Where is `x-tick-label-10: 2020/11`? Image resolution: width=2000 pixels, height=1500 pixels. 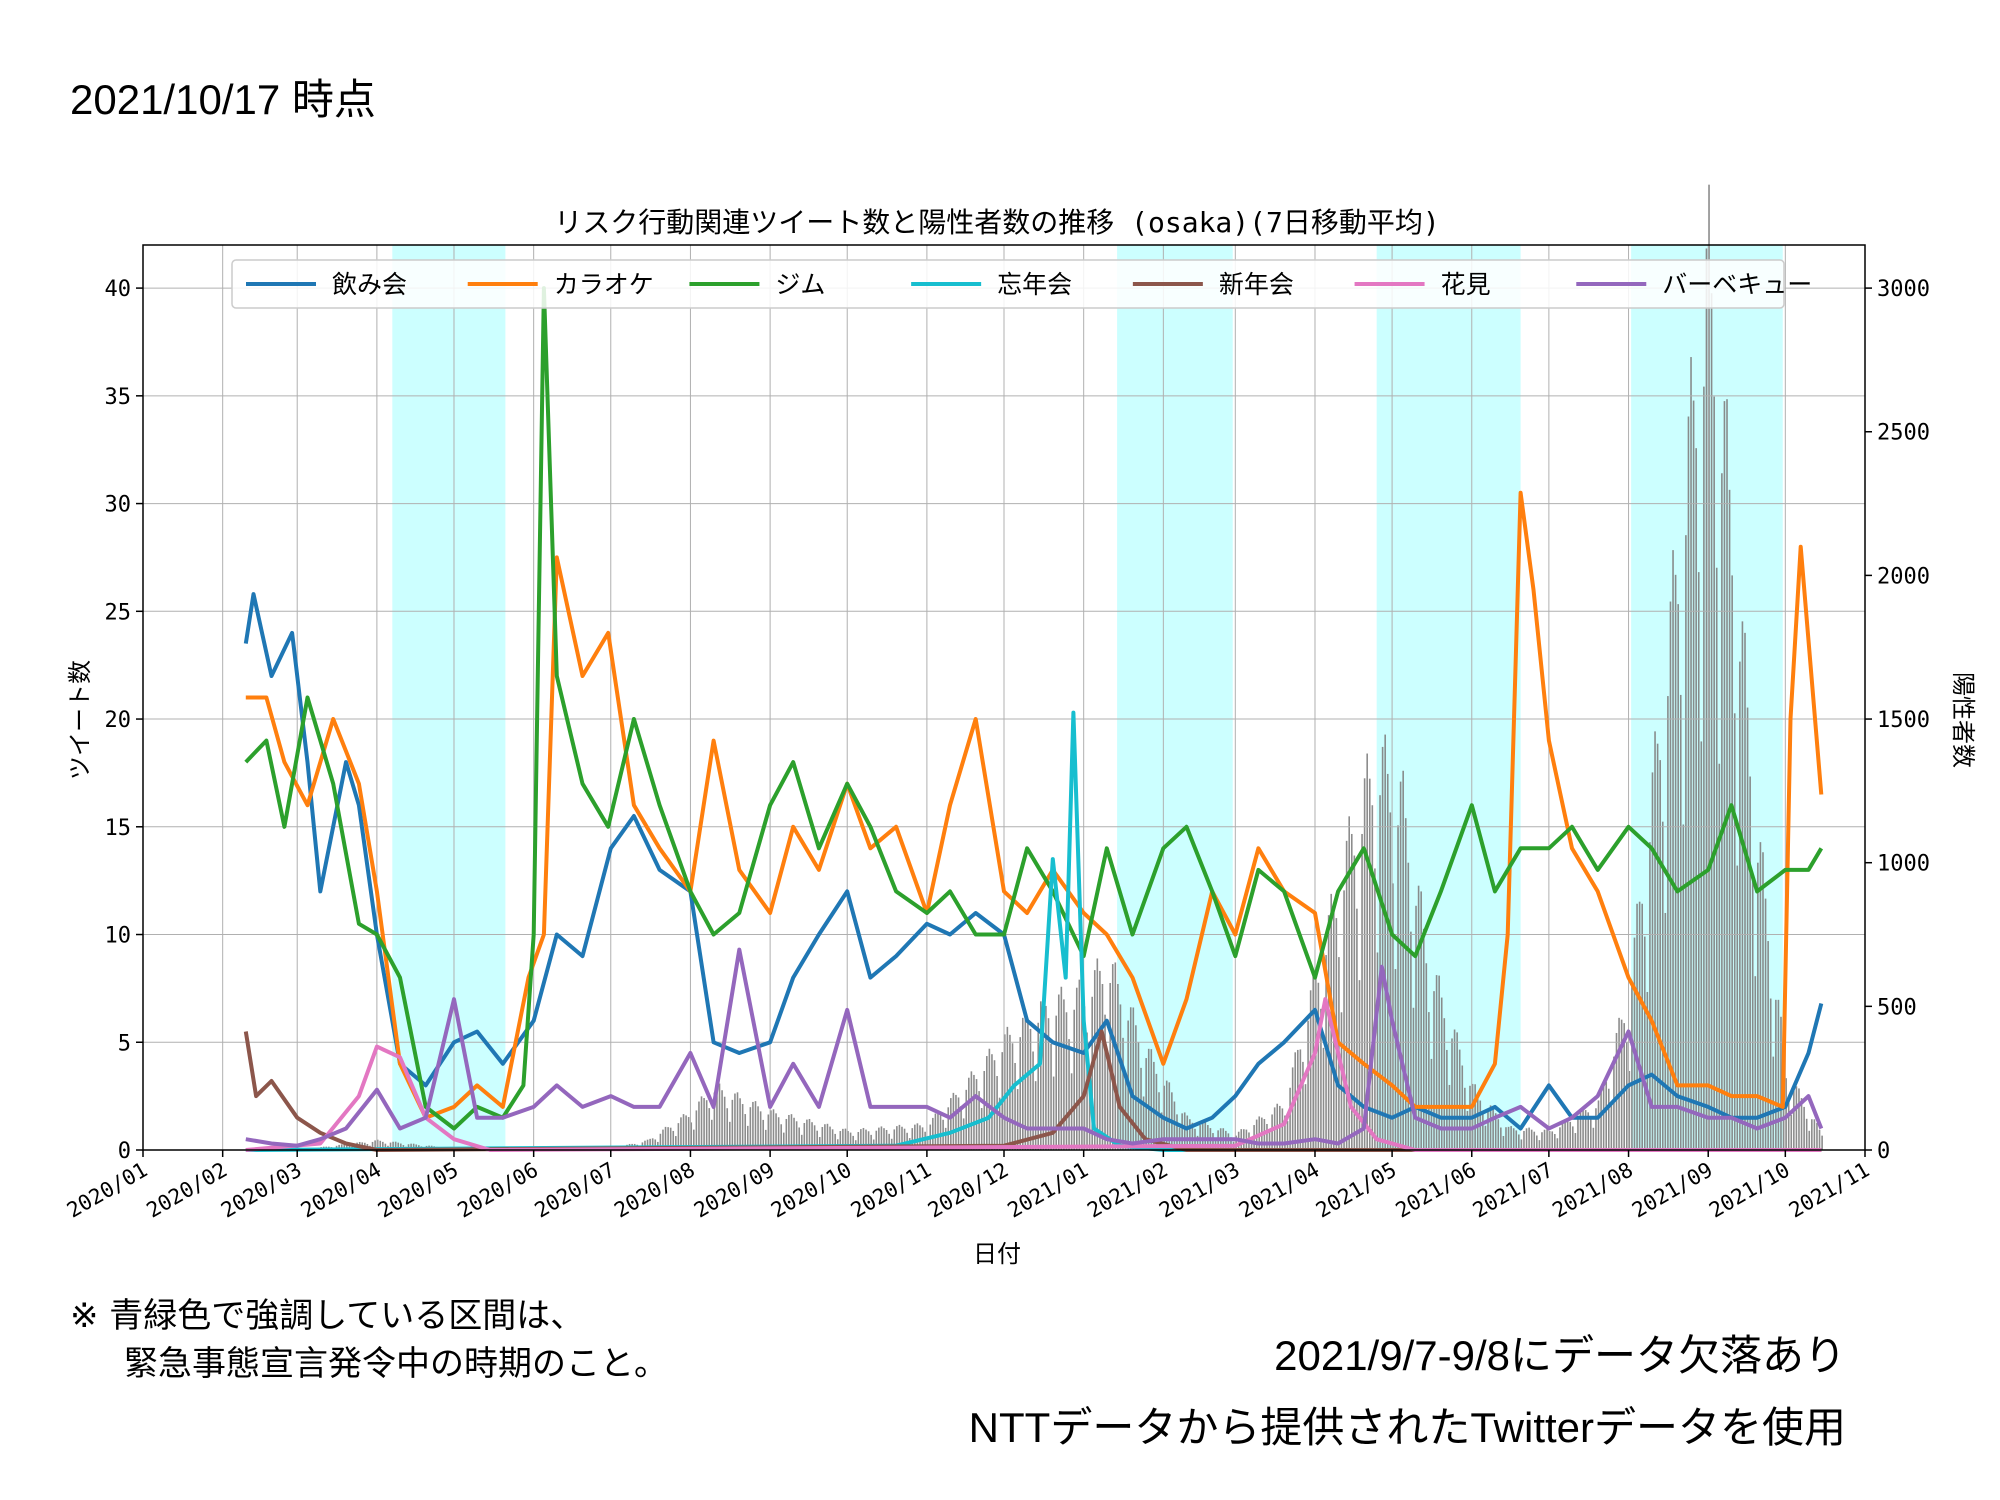
x-tick-label-10: 2020/11 is located at coordinates (891, 1190).